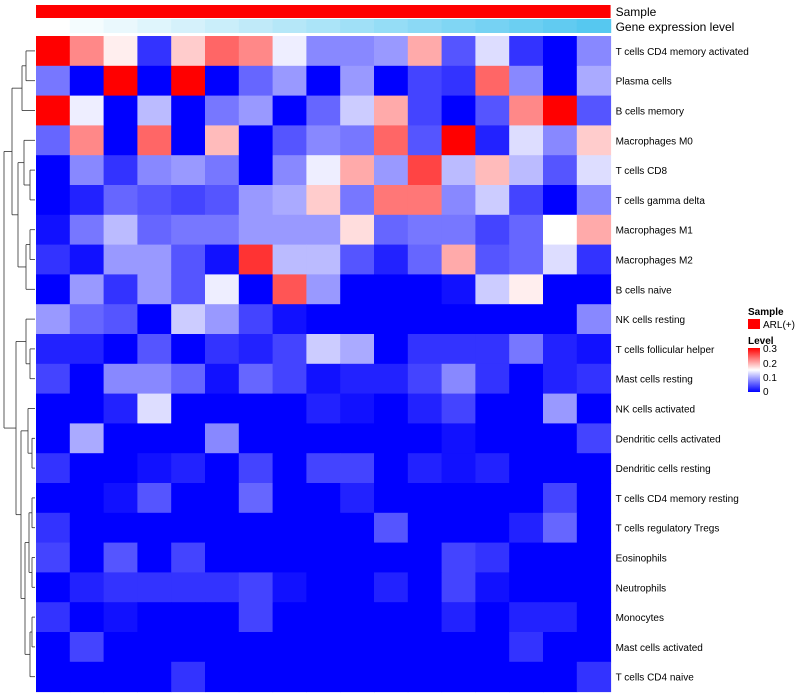  Describe the element at coordinates (655, 231) in the screenshot. I see `row-label: Macrophages M1` at that location.